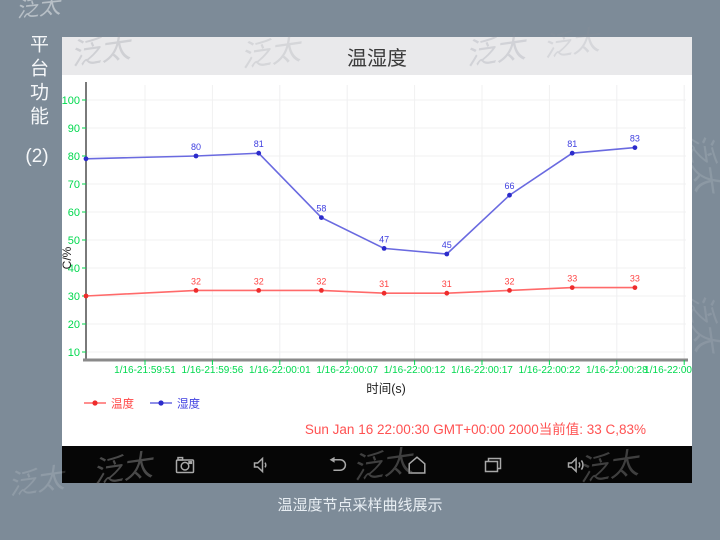 Image resolution: width=720 pixels, height=540 pixels. What do you see at coordinates (262, 465) in the screenshot?
I see `volume-down-icon` at bounding box center [262, 465].